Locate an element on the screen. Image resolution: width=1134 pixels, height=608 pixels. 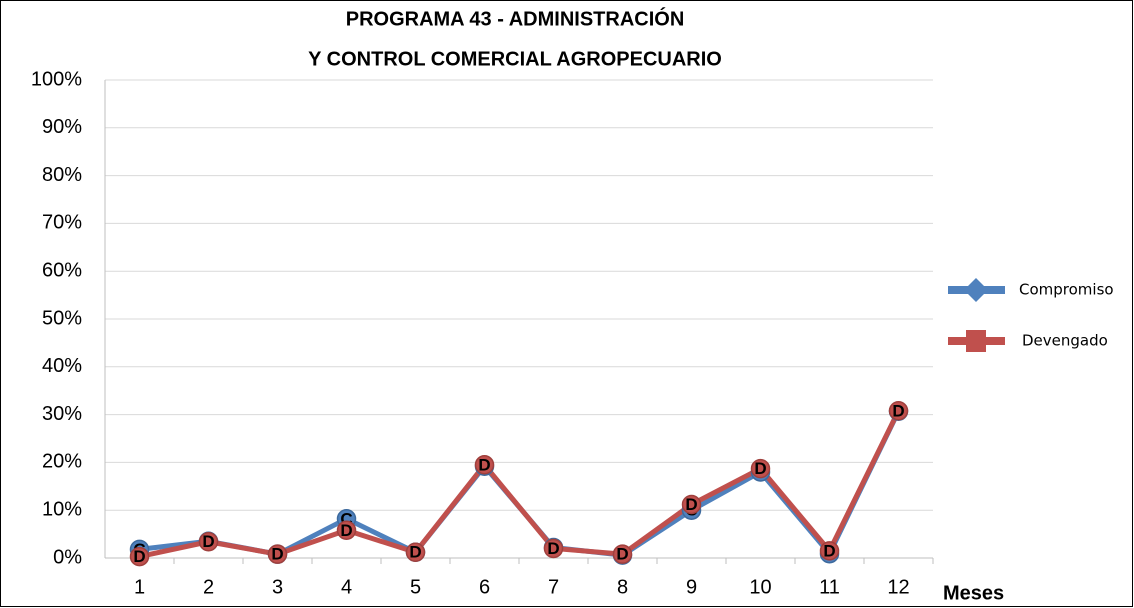
x-tick-label: 4 is located at coordinates (346, 587).